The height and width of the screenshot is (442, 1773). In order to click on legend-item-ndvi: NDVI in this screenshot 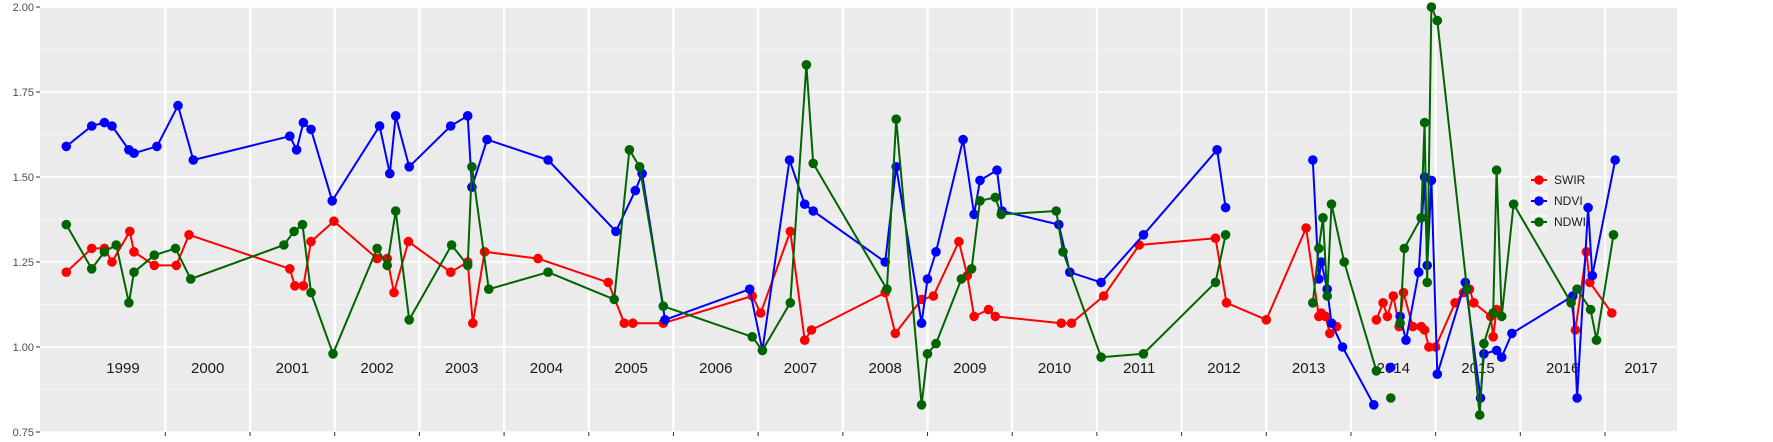, I will do `click(1556, 201)`.